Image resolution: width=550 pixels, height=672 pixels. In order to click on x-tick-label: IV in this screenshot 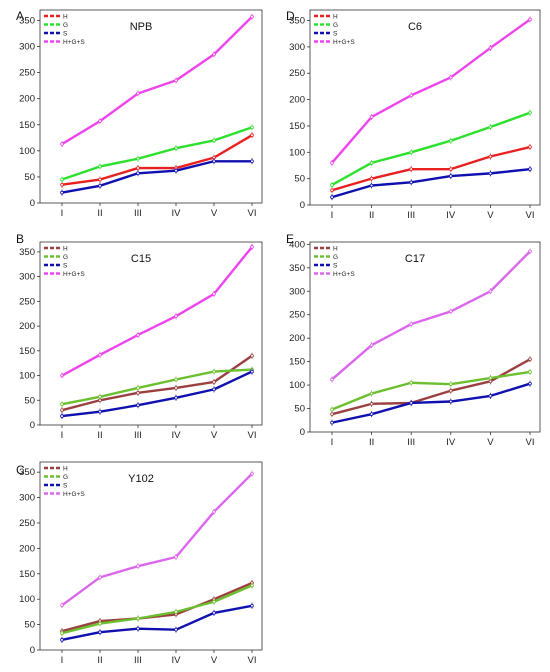, I will do `click(177, 213)`.